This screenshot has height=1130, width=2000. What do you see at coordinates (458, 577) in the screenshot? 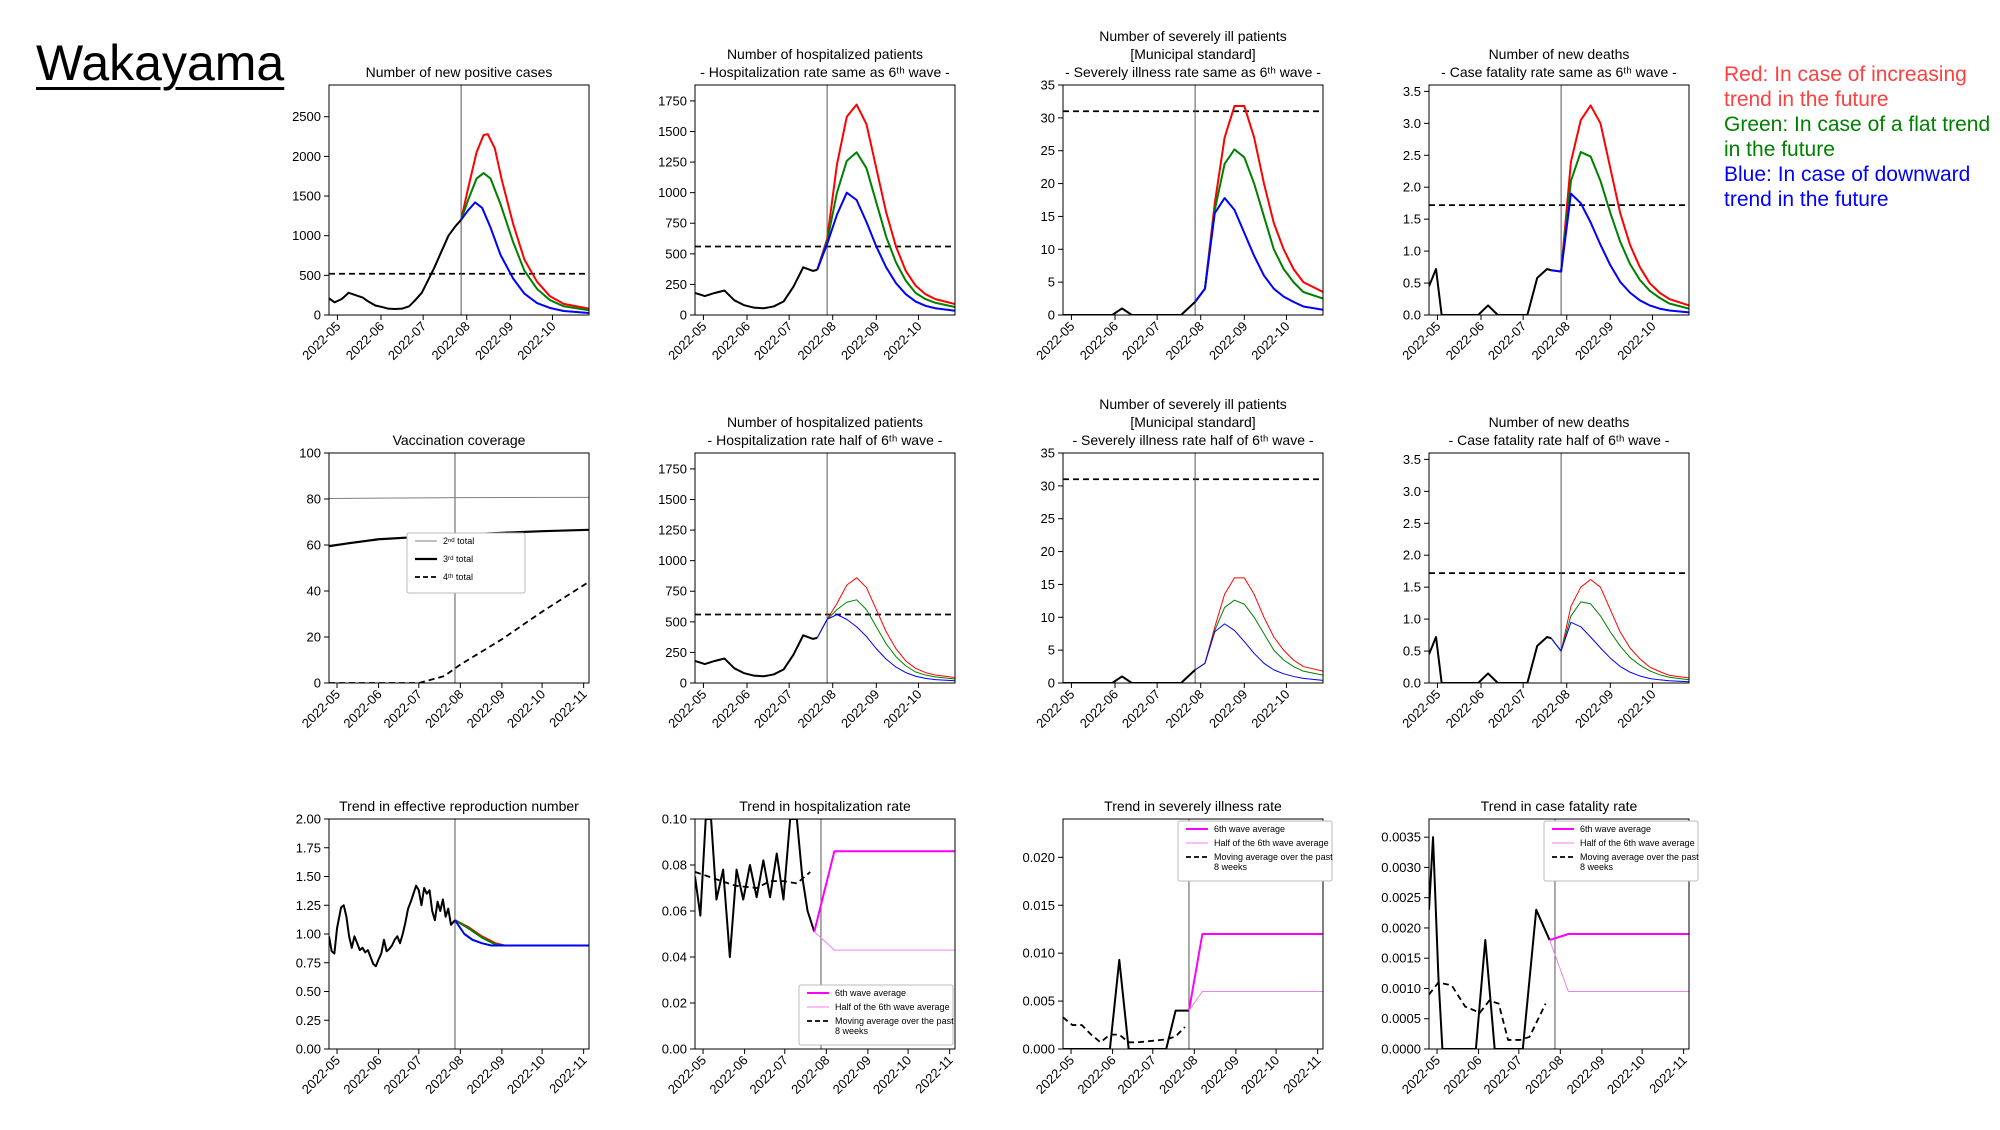
I see `legend-label: 4ᵗʰ total` at bounding box center [458, 577].